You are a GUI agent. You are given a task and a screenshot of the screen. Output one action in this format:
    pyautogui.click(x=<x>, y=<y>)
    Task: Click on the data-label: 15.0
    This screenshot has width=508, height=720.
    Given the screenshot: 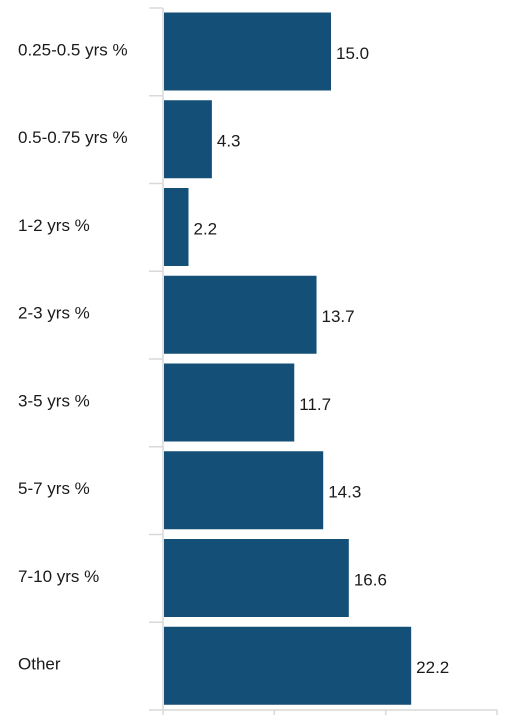 What is the action you would take?
    pyautogui.click(x=352, y=53)
    